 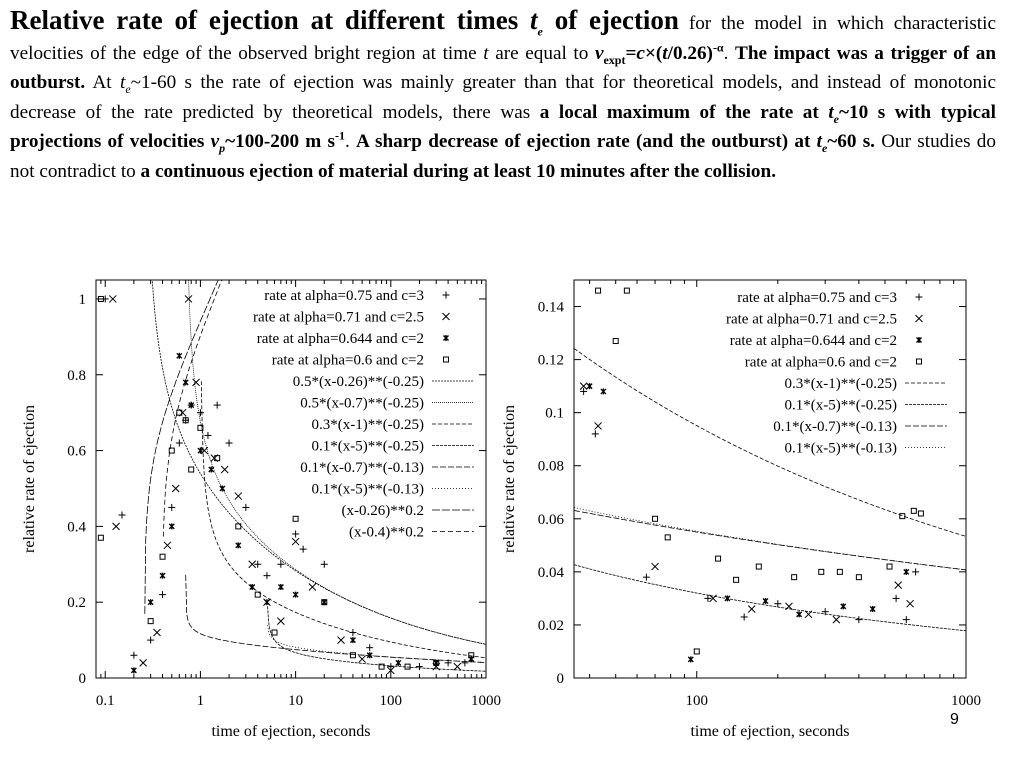 I want to click on legend-label: 0.5*(x-0.26)**(-0.25), so click(x=358, y=382).